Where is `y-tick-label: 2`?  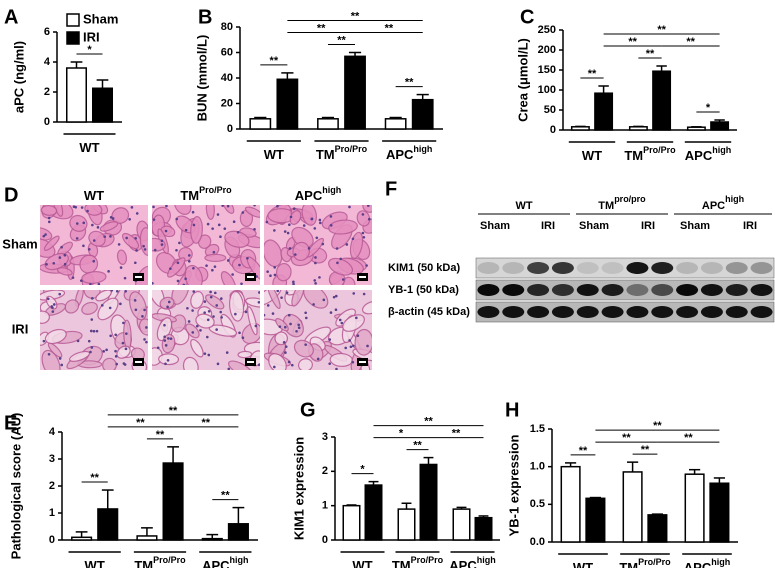 y-tick-label: 2 is located at coordinates (52, 486).